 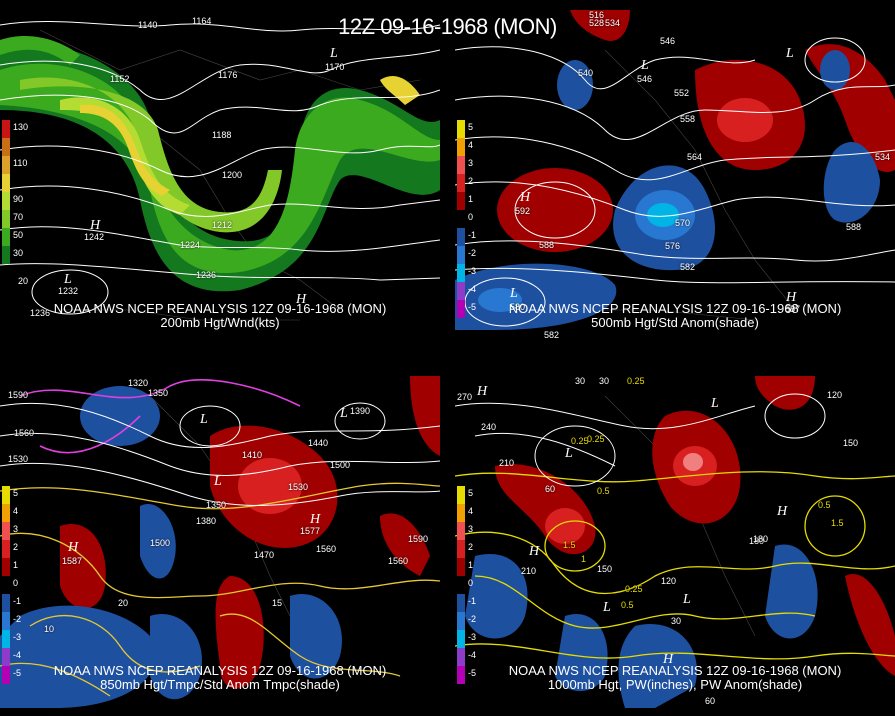 What do you see at coordinates (18, 217) in the screenshot?
I see `legend-label: 70` at bounding box center [18, 217].